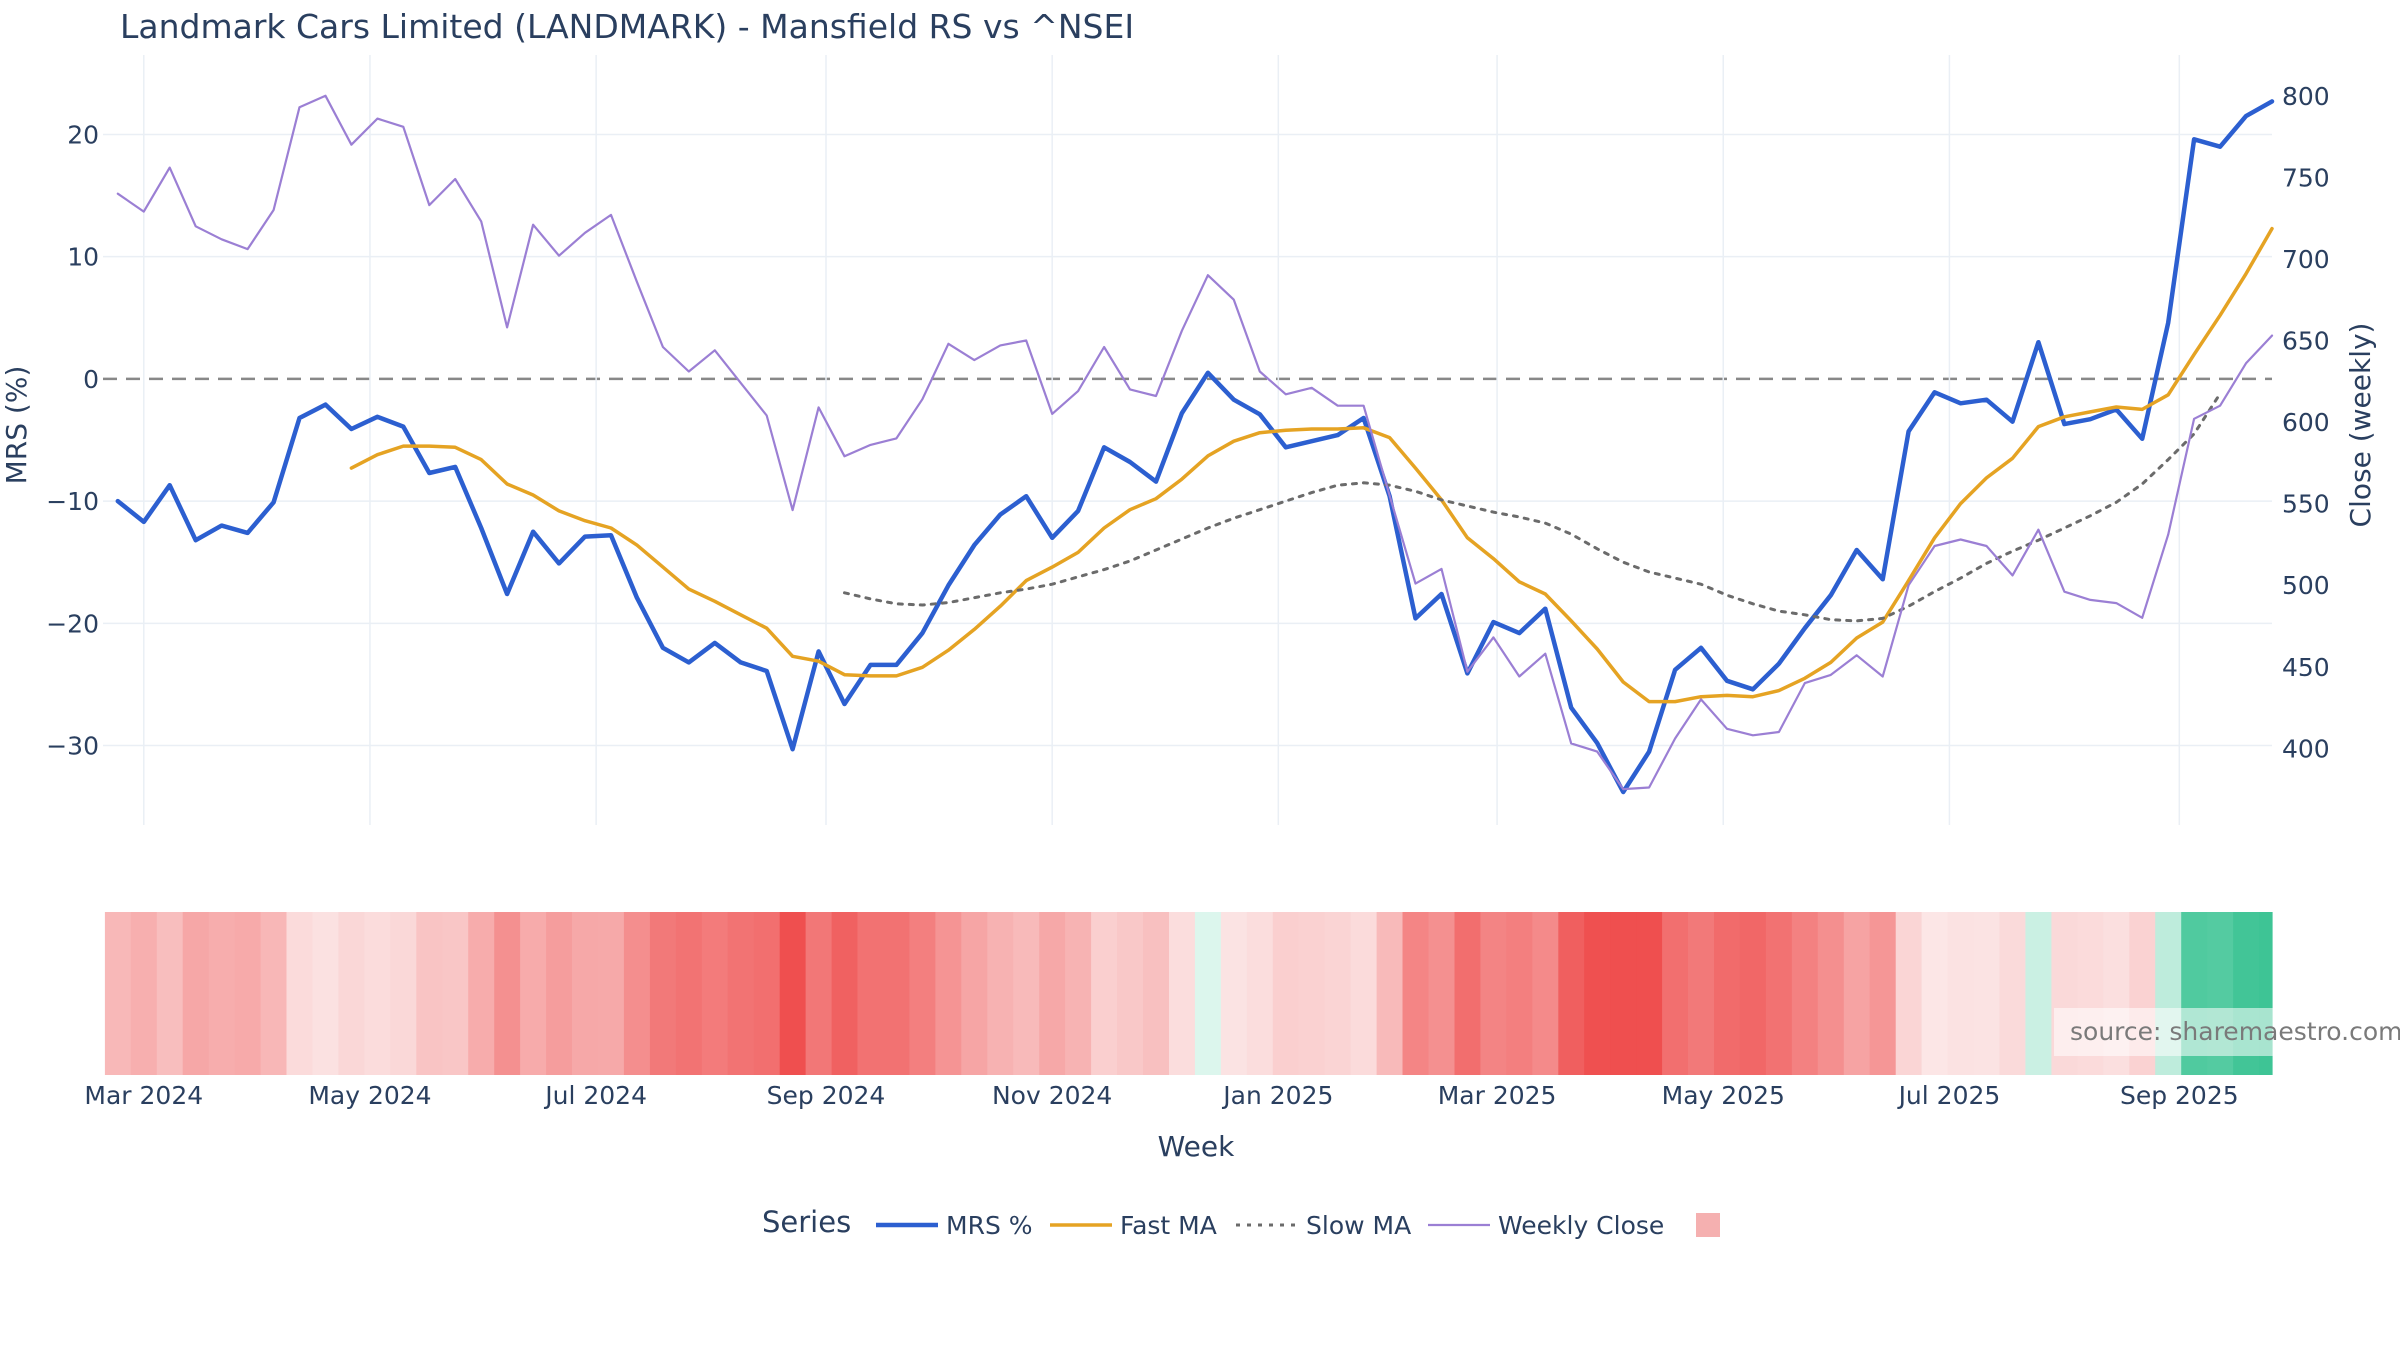 The height and width of the screenshot is (1354, 2400). I want to click on y2-tick-label: 800, so click(2306, 96).